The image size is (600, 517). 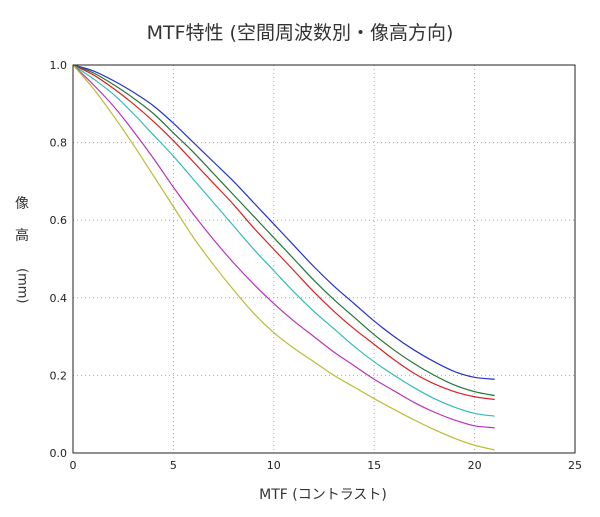 I want to click on x-tick-label: 5, so click(x=173, y=465).